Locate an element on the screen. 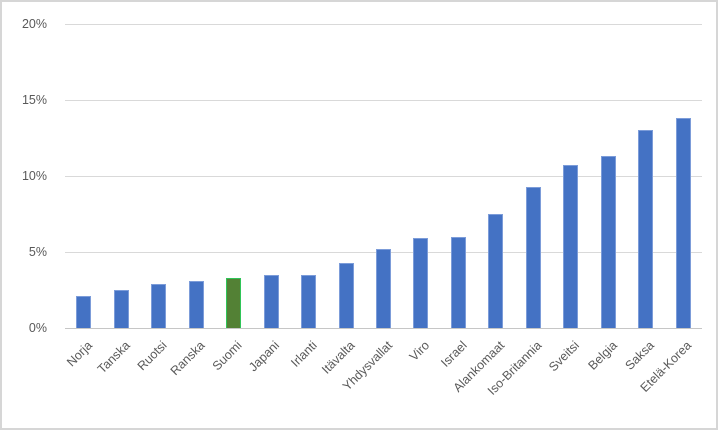 The width and height of the screenshot is (722, 434). bar-sveitsi is located at coordinates (571, 246).